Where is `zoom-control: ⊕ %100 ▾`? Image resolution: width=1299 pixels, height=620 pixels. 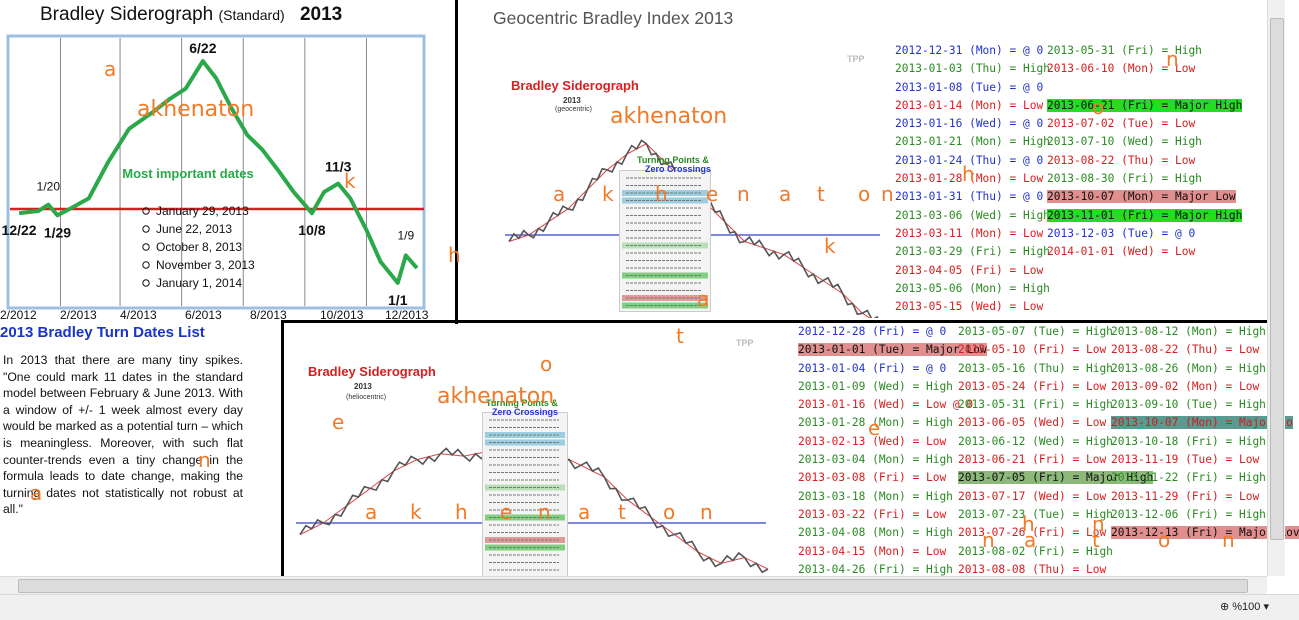
zoom-control: ⊕ %100 ▾ is located at coordinates (1244, 606).